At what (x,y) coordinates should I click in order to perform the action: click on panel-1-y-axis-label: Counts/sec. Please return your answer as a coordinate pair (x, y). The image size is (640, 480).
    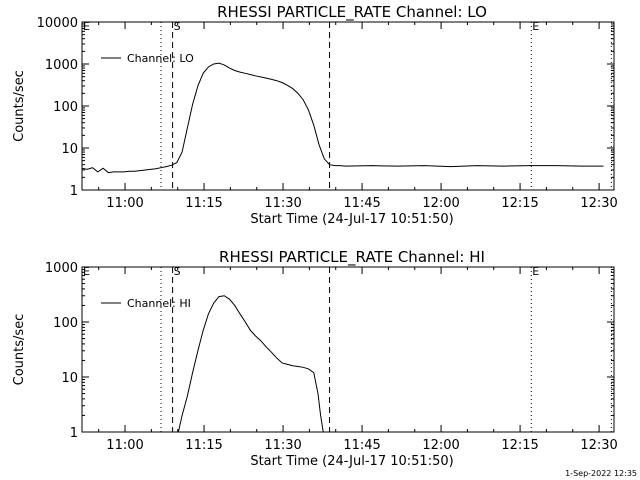
    Looking at the image, I should click on (19, 106).